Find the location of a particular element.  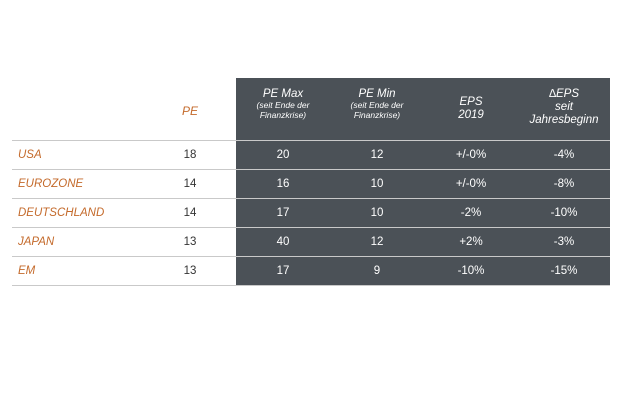

row-delta-eps: -4% is located at coordinates (564, 155).